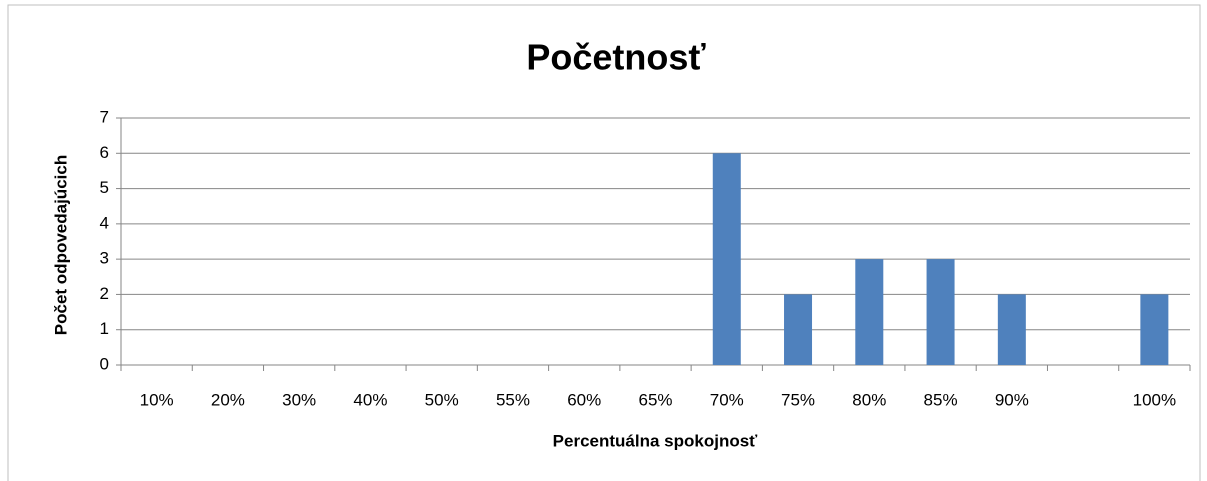  I want to click on y-tick-label: 5, so click(104, 187).